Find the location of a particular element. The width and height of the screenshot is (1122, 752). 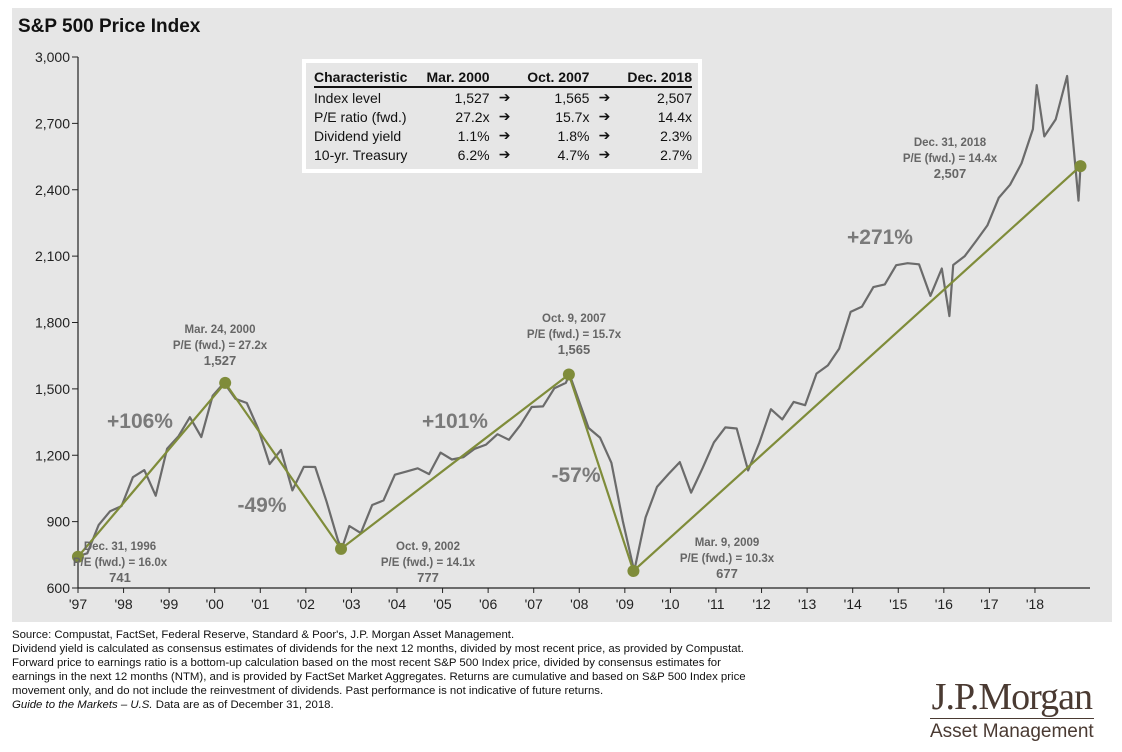

point-label: 1,565 is located at coordinates (574, 349).